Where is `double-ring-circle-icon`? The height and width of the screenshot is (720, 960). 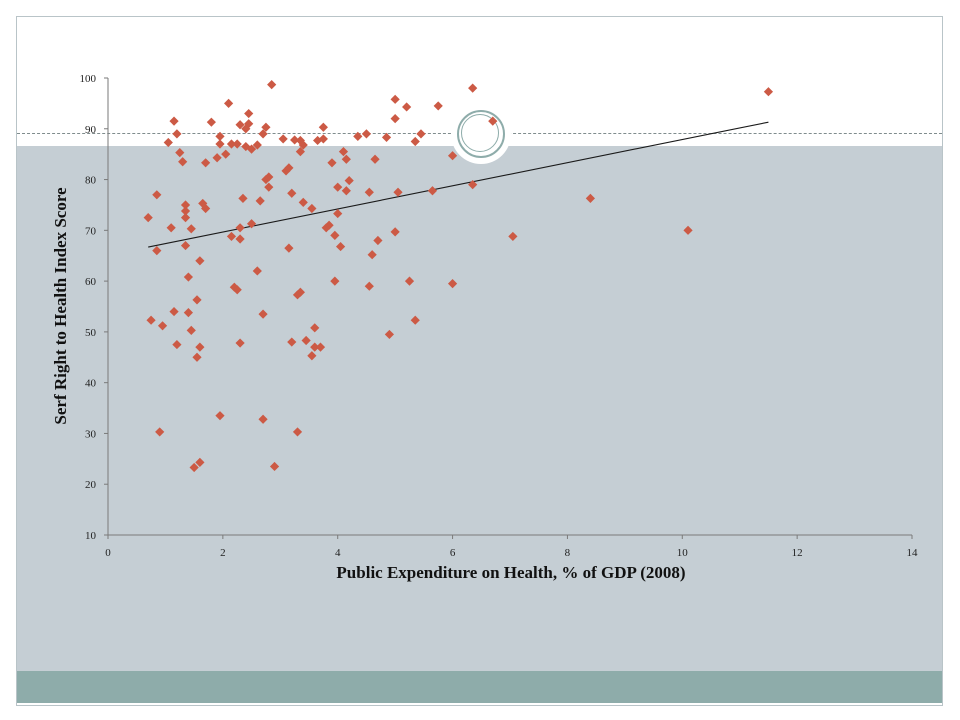 double-ring-circle-icon is located at coordinates (481, 134).